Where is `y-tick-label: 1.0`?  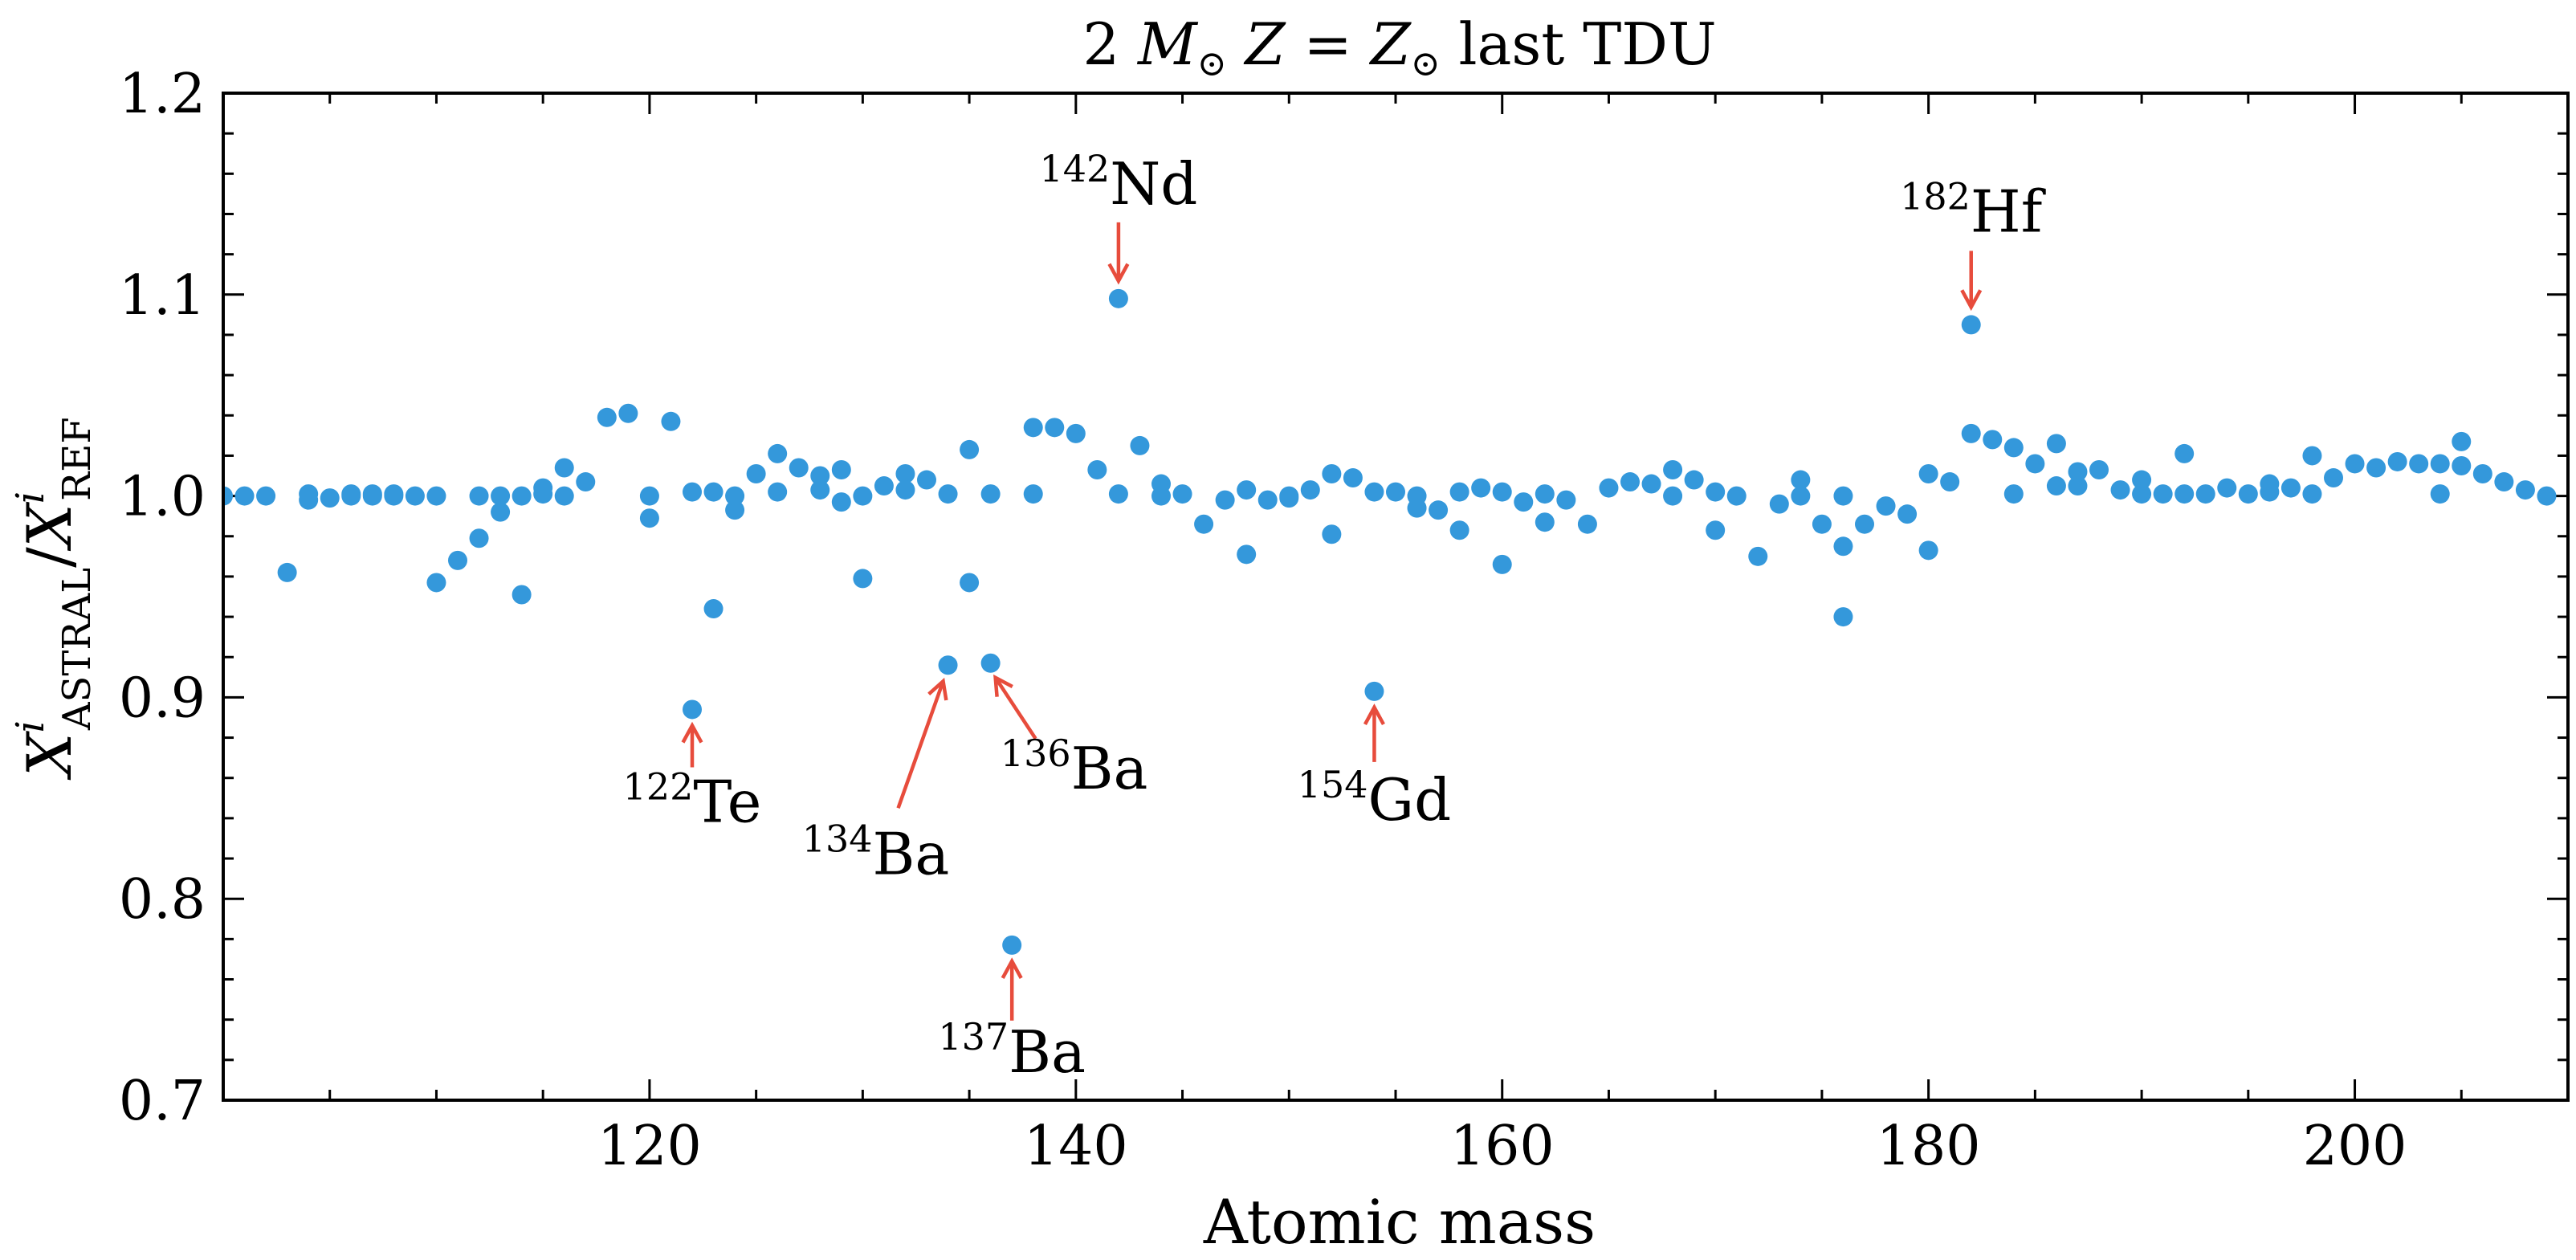
y-tick-label: 1.0 is located at coordinates (162, 497).